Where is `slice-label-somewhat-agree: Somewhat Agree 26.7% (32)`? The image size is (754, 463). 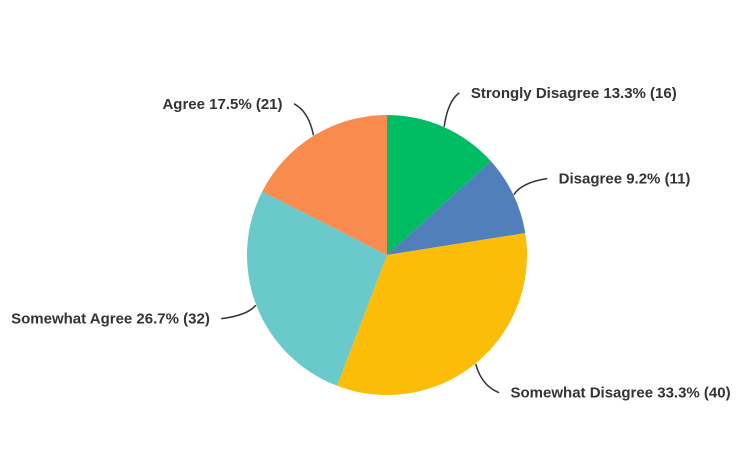 slice-label-somewhat-agree: Somewhat Agree 26.7% (32) is located at coordinates (110, 319).